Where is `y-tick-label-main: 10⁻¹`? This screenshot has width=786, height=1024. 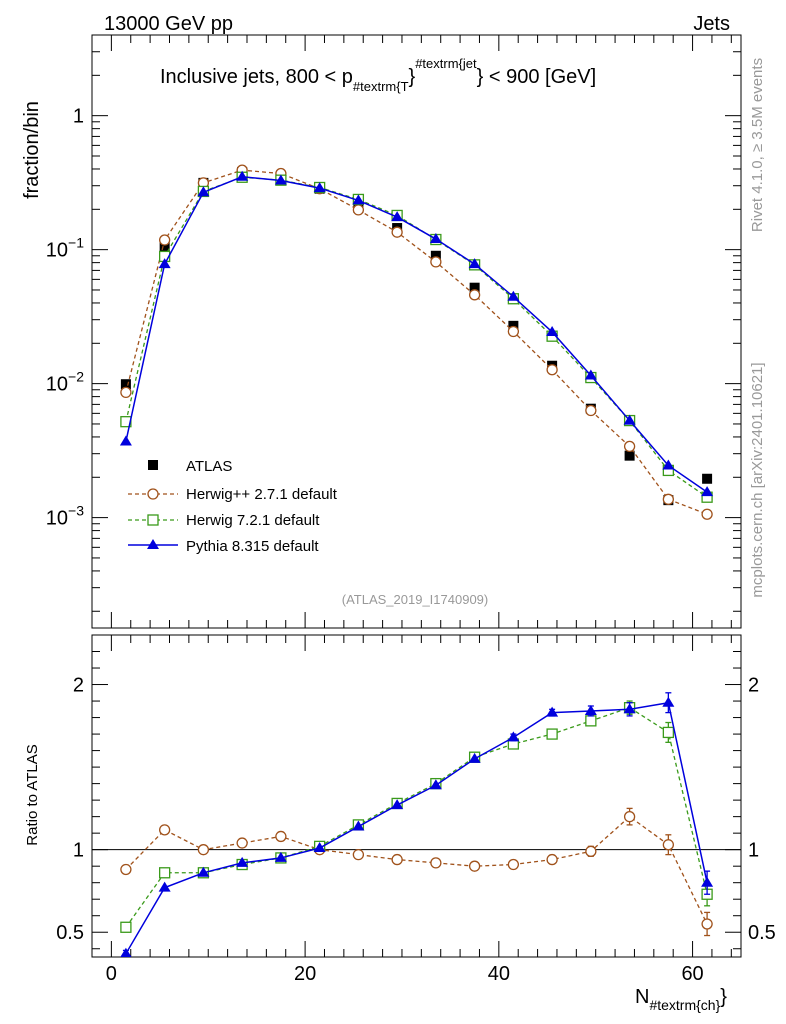
y-tick-label-main: 10⁻¹ is located at coordinates (65, 248).